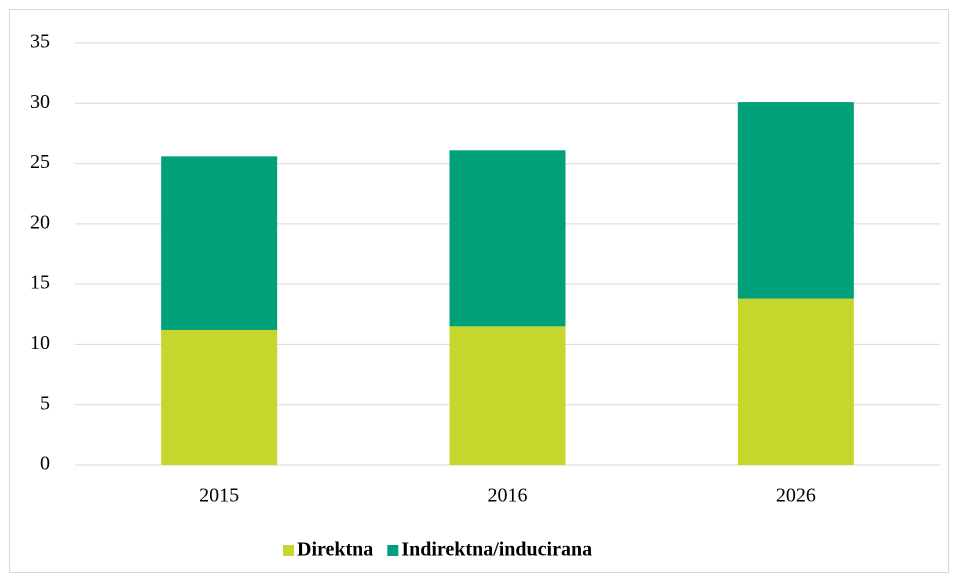 Image resolution: width=958 pixels, height=582 pixels. Describe the element at coordinates (508, 496) in the screenshot. I see `x-tick-label: 2016` at that location.